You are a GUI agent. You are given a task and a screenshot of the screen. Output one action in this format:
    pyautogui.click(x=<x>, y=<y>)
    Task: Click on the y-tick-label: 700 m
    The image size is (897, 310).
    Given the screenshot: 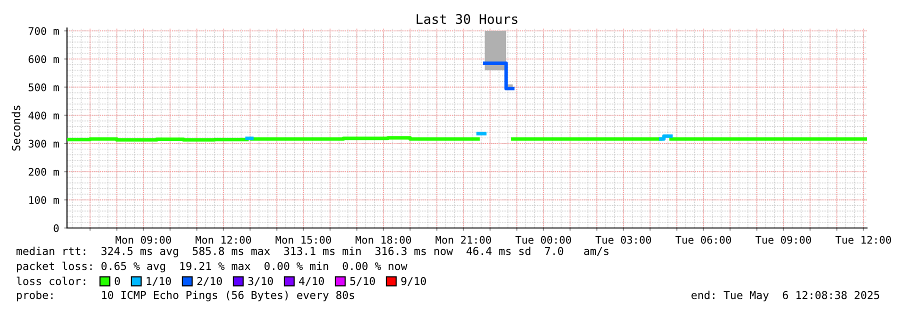 What is the action you would take?
    pyautogui.click(x=43, y=31)
    